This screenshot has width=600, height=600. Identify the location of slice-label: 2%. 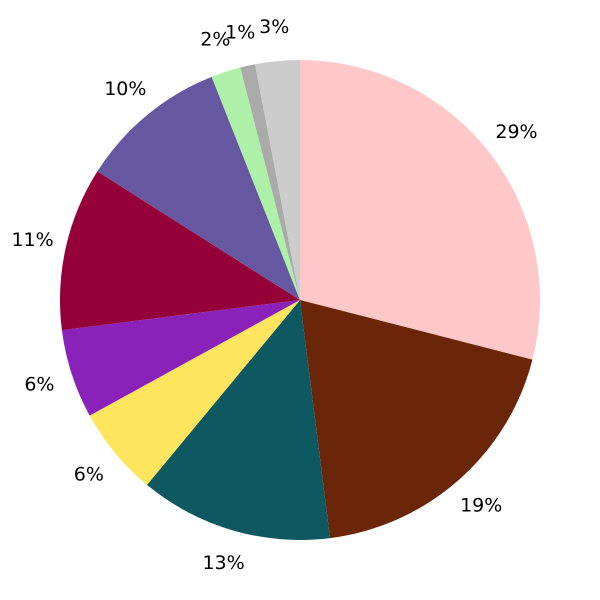
(215, 39).